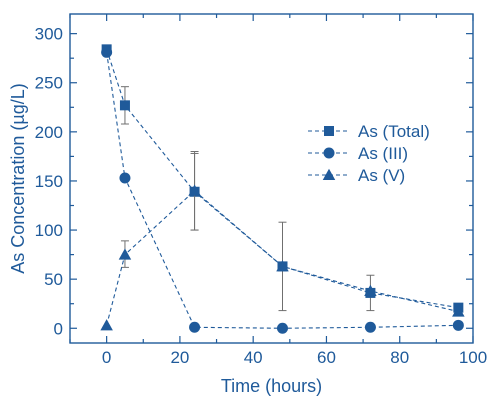  Describe the element at coordinates (49, 132) in the screenshot. I see `y-tick-label: 200` at that location.